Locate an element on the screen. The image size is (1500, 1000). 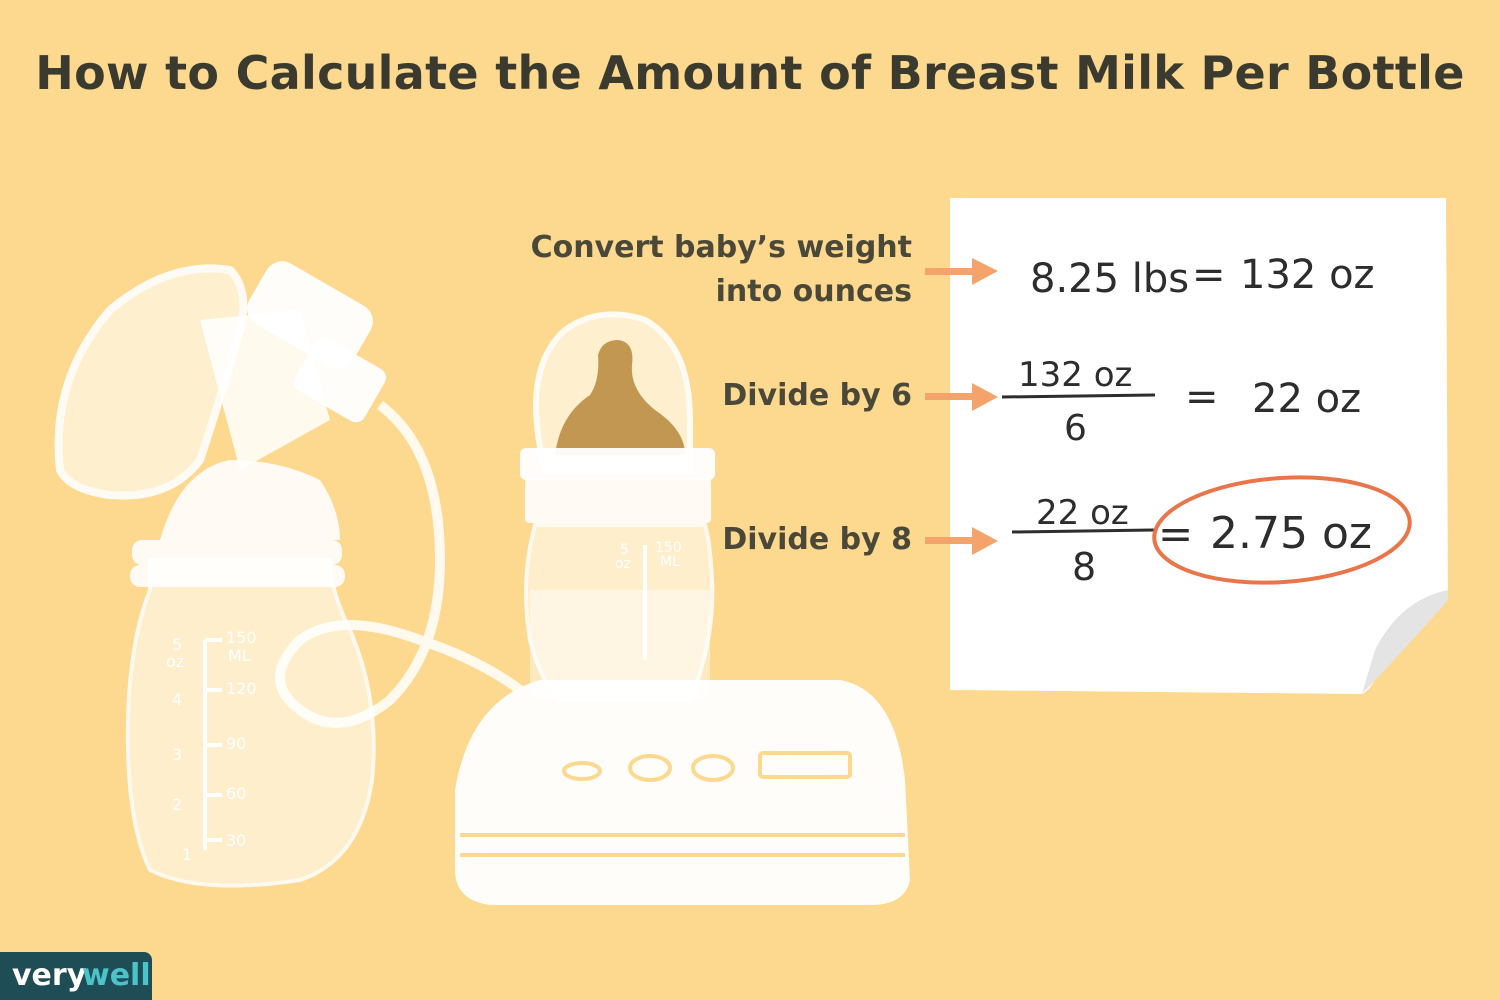
step2-equals: = is located at coordinates (1202, 397).